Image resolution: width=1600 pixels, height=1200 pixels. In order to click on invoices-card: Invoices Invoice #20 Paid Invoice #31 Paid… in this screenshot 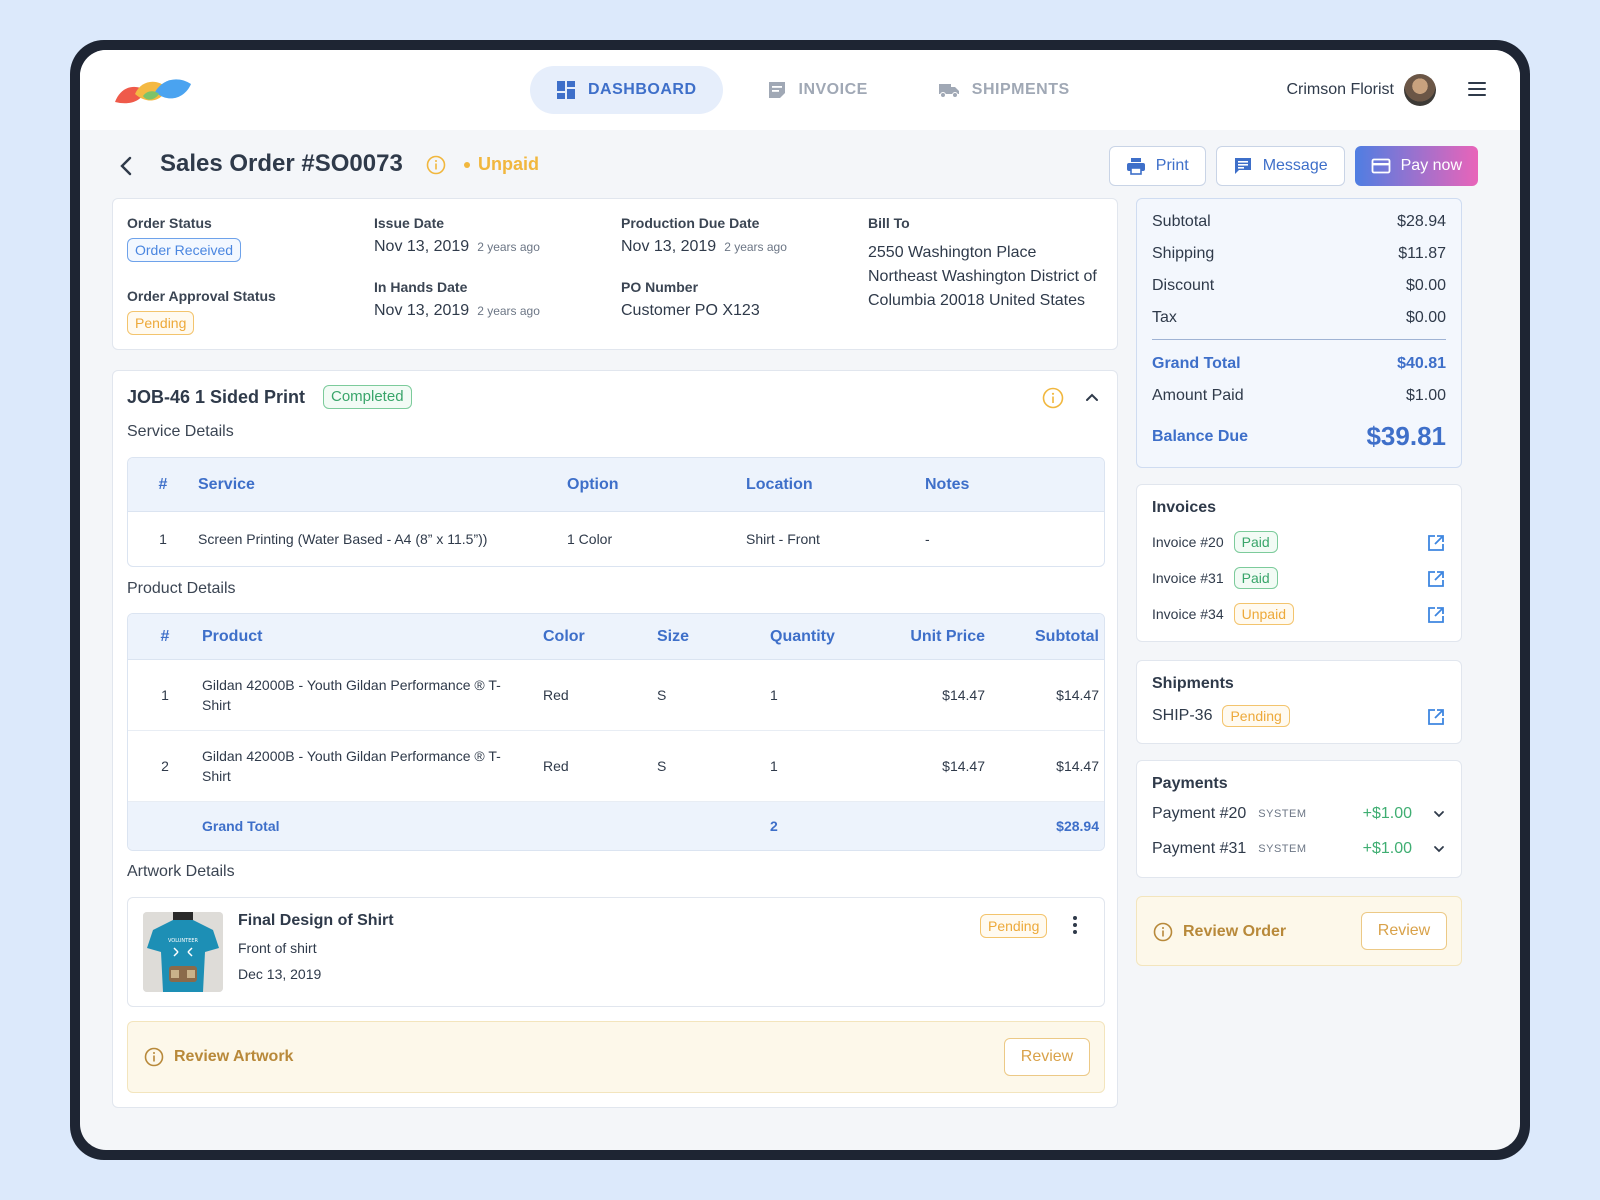, I will do `click(1299, 563)`.